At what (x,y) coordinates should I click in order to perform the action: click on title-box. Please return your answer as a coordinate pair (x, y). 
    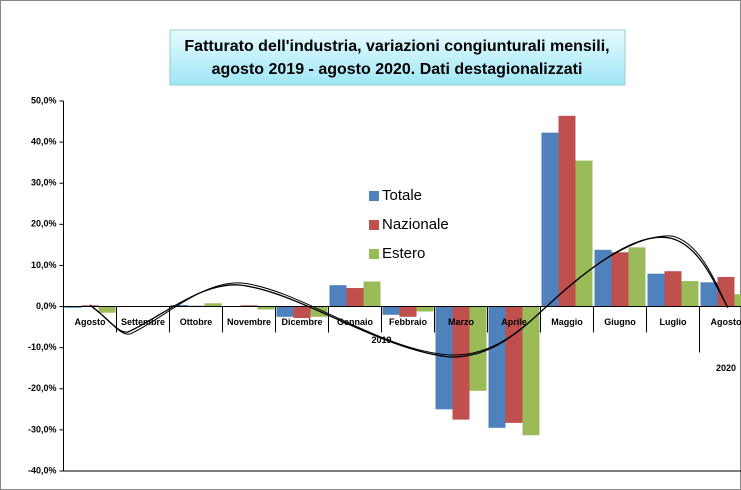
    Looking at the image, I should click on (397, 57).